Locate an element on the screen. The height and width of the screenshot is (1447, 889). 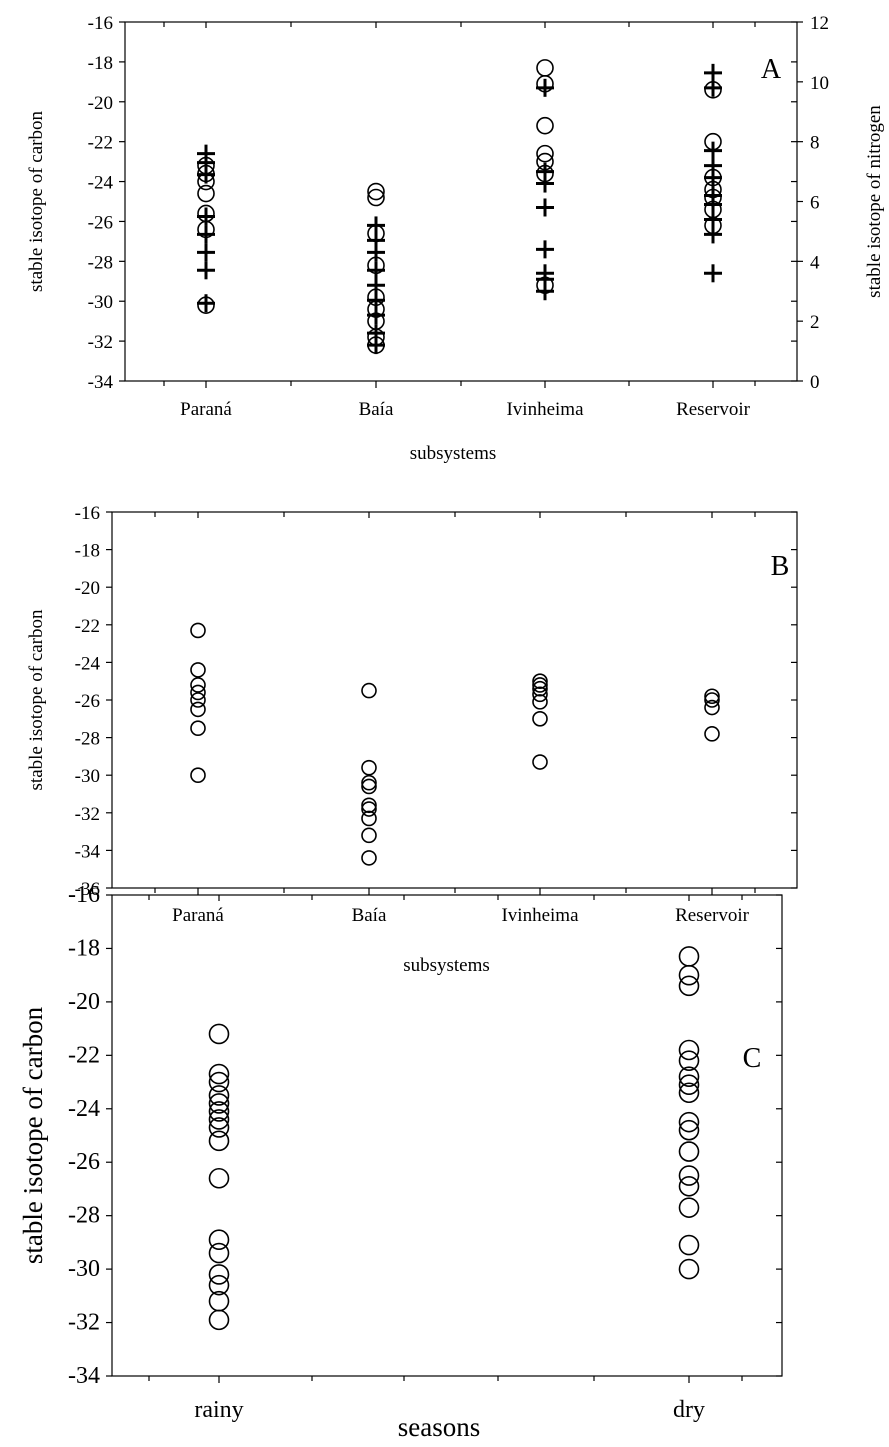
y-tick-label: -20 is located at coordinates (87, 588).